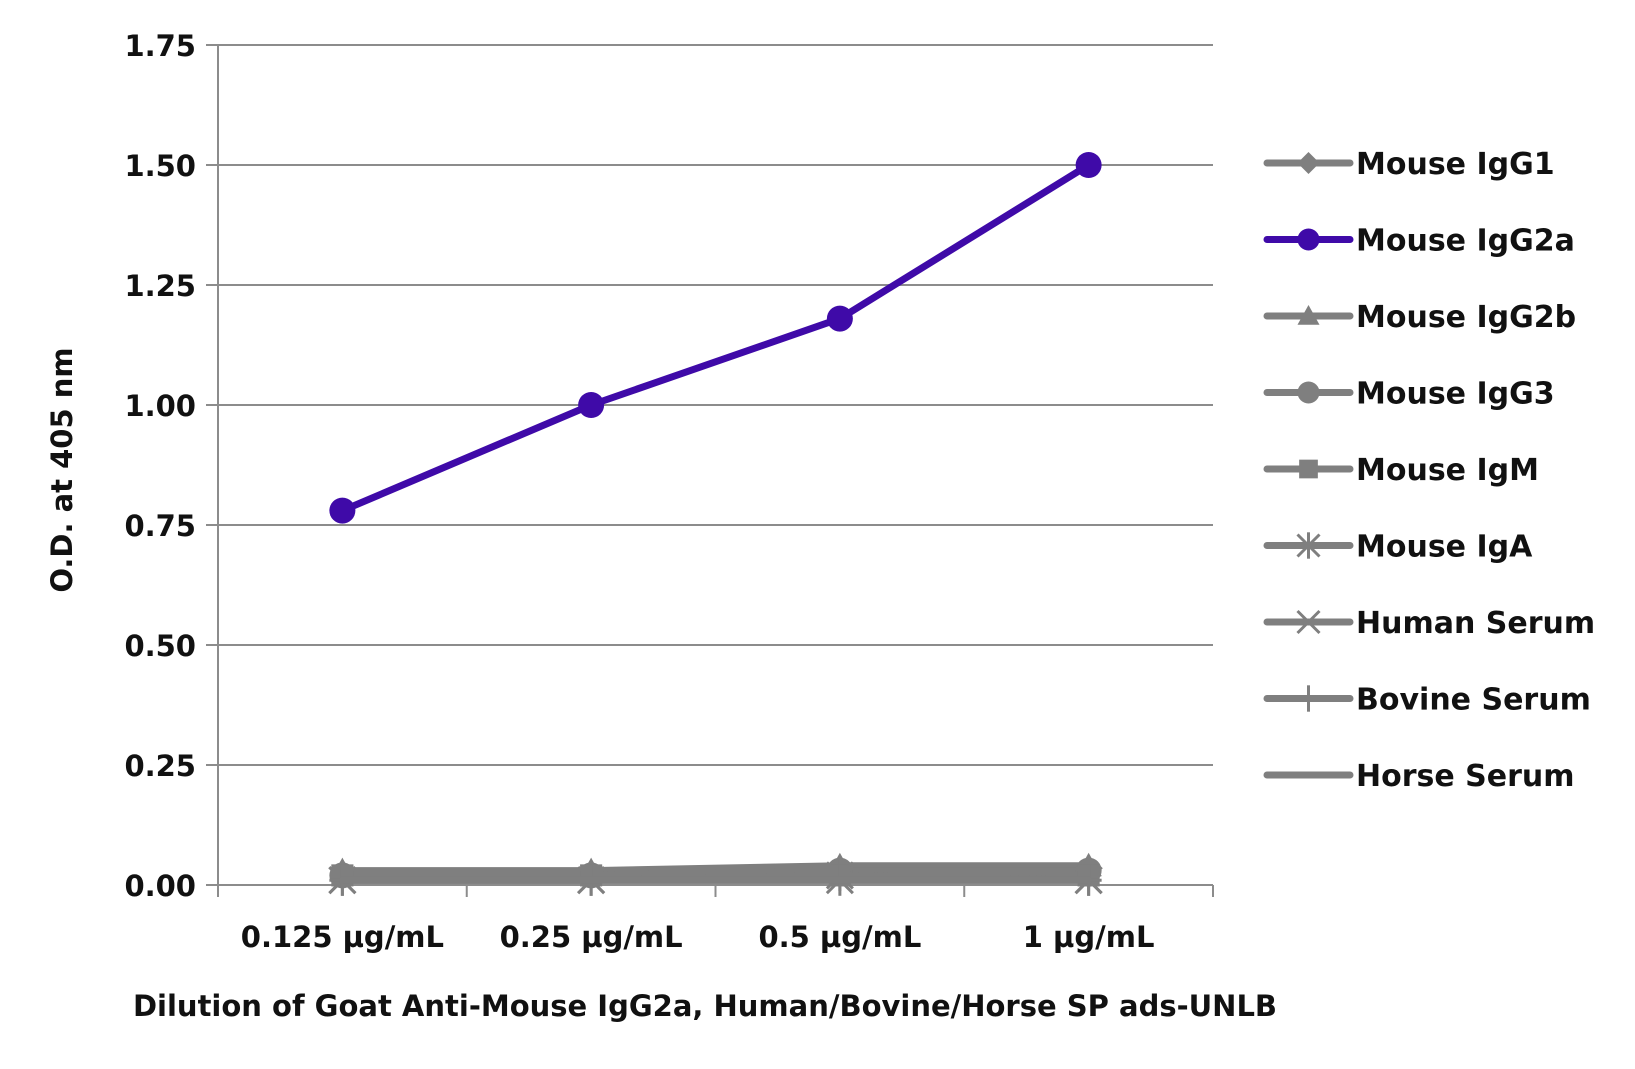 This screenshot has height=1069, width=1635. Describe the element at coordinates (591, 937) in the screenshot. I see `x-tick-label-1: 0.25 µg/mL` at that location.